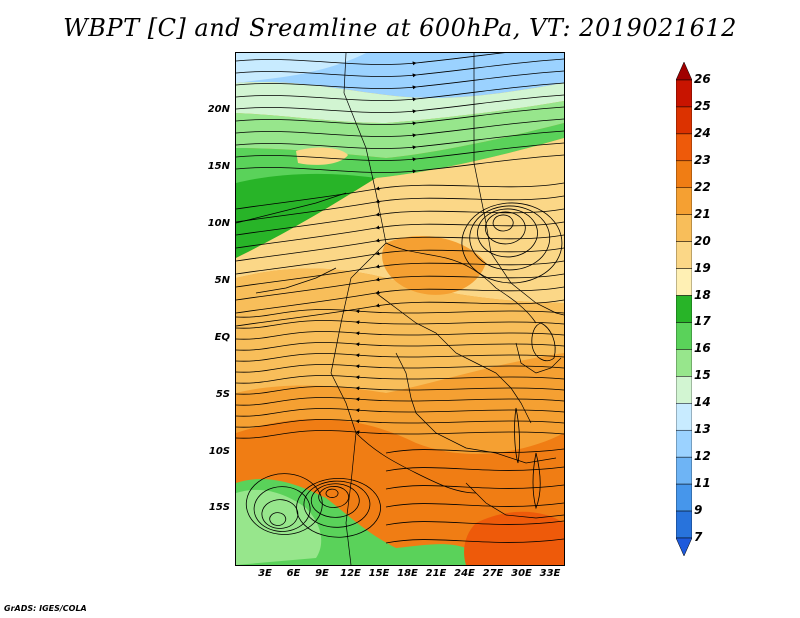  Describe the element at coordinates (45, 608) in the screenshot. I see `grads-credit: GrADS: IGES/COLA` at that location.